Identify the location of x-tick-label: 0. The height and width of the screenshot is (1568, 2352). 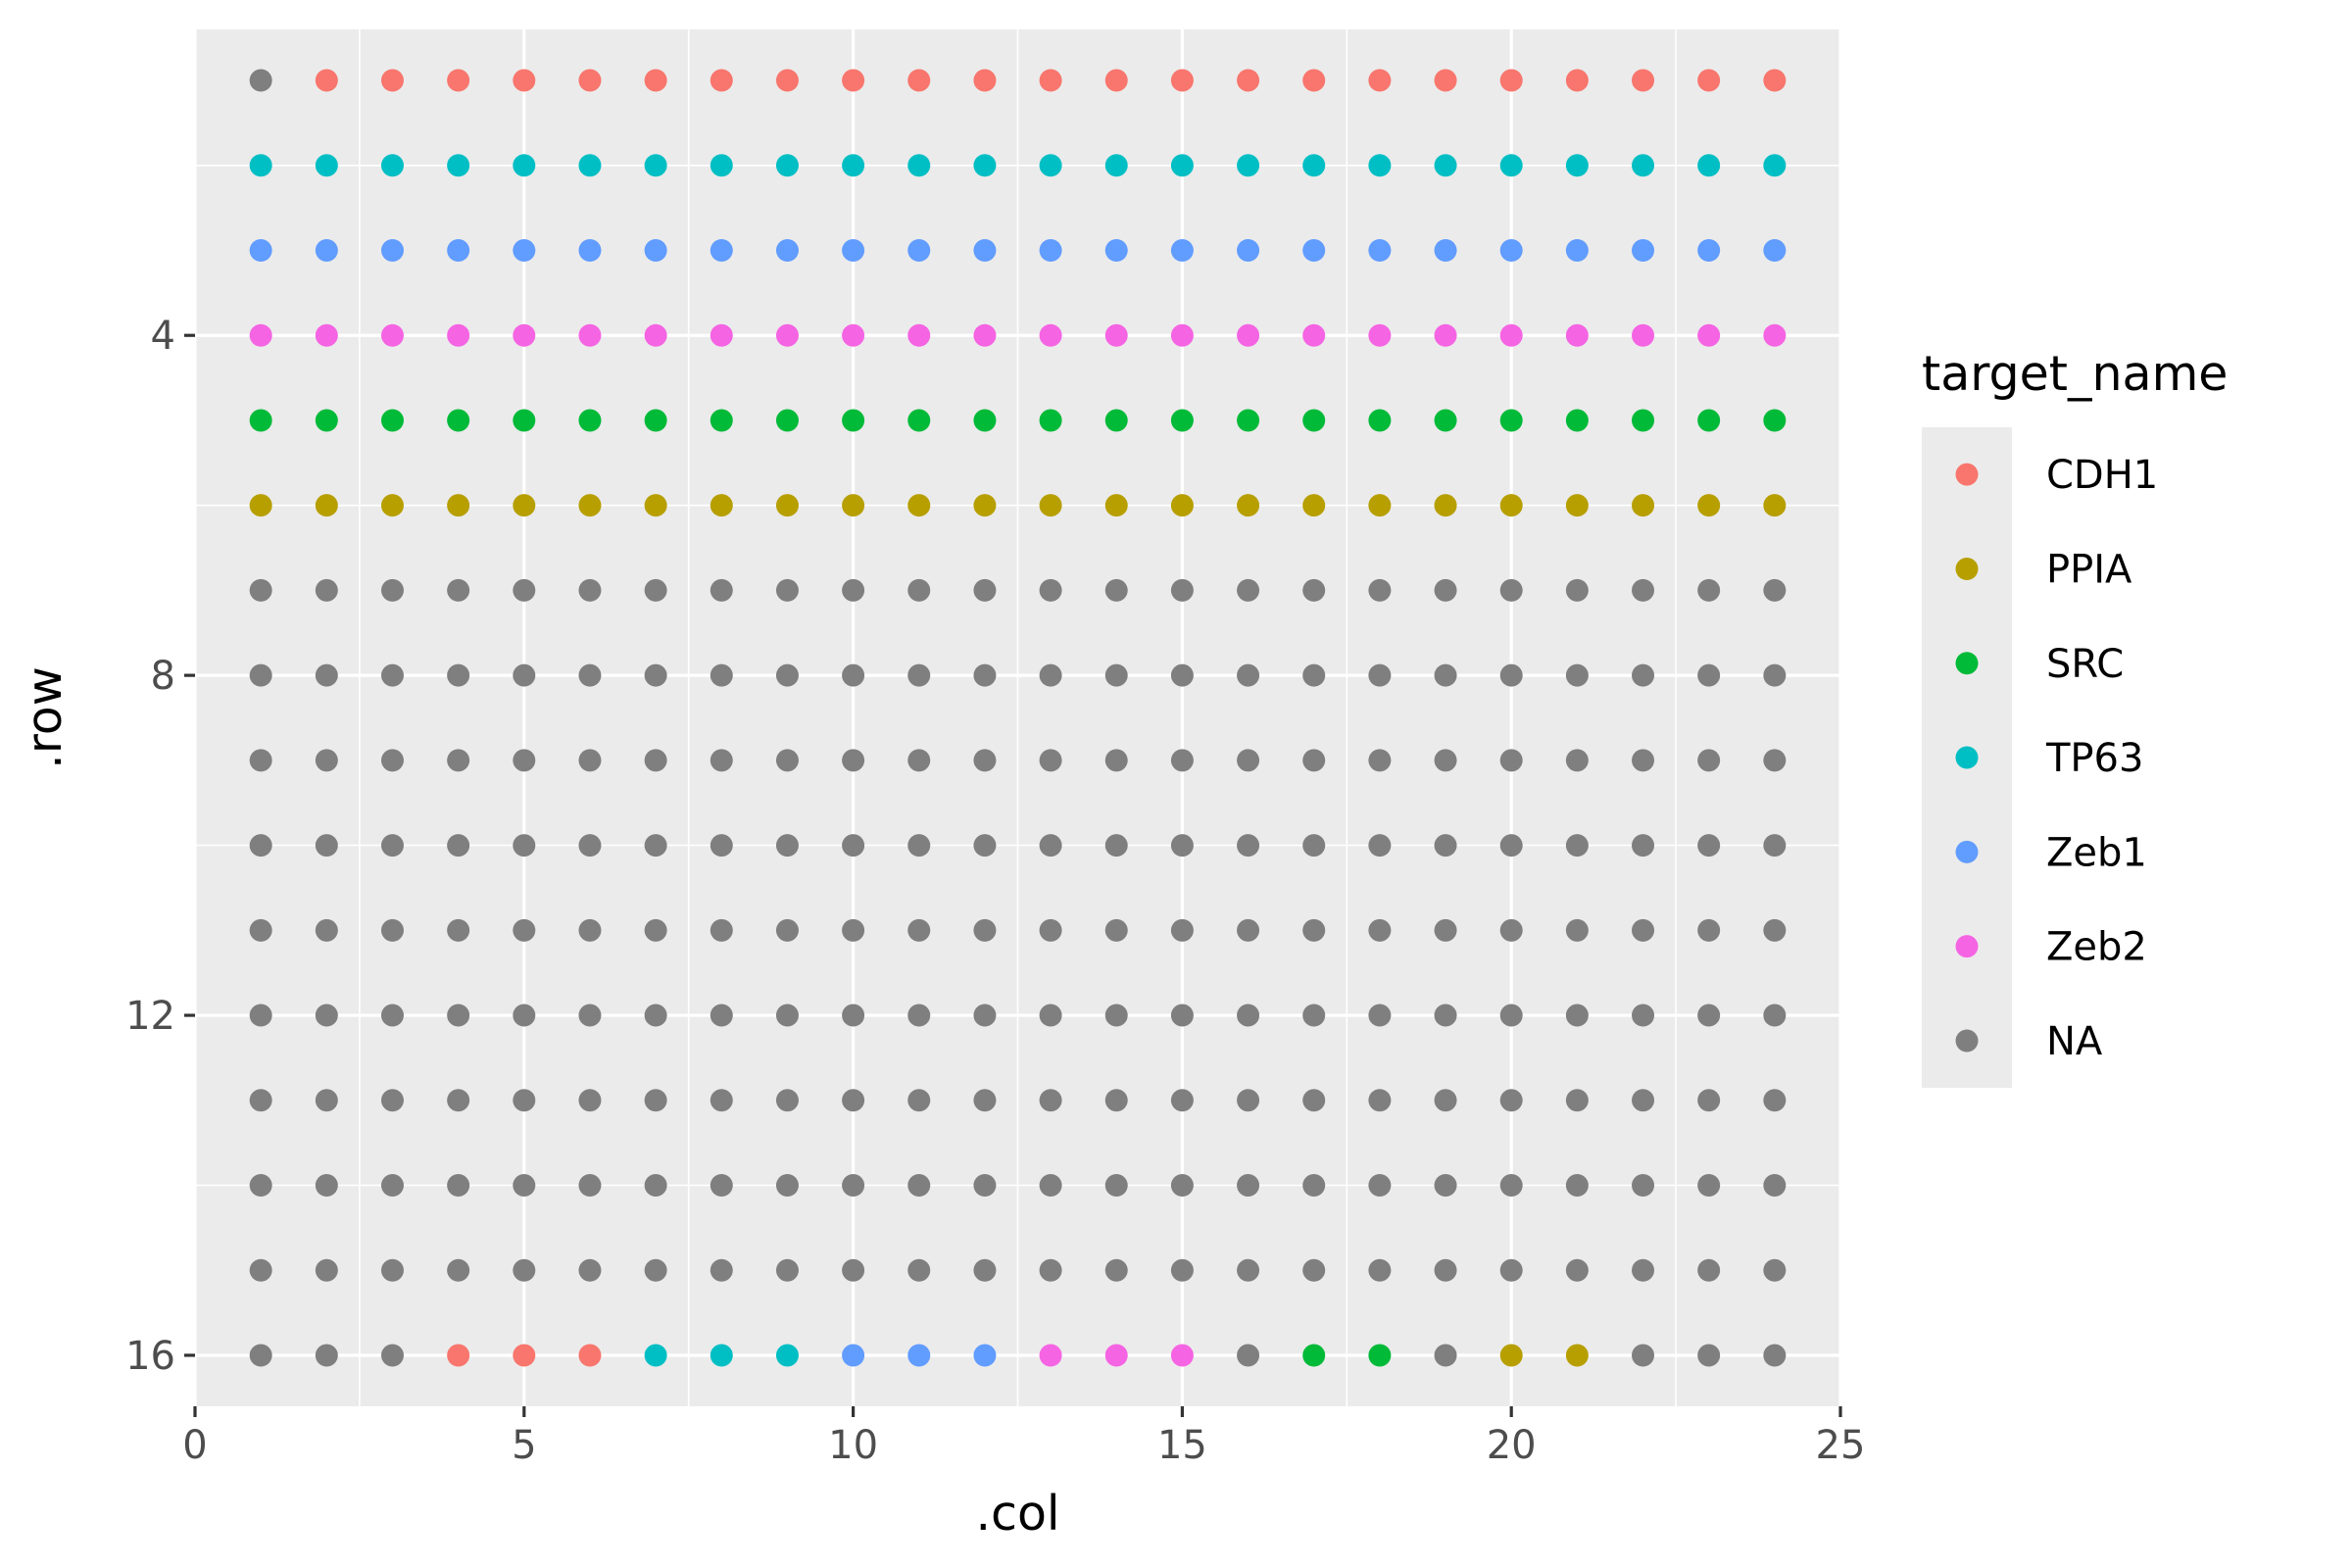
(194, 1445).